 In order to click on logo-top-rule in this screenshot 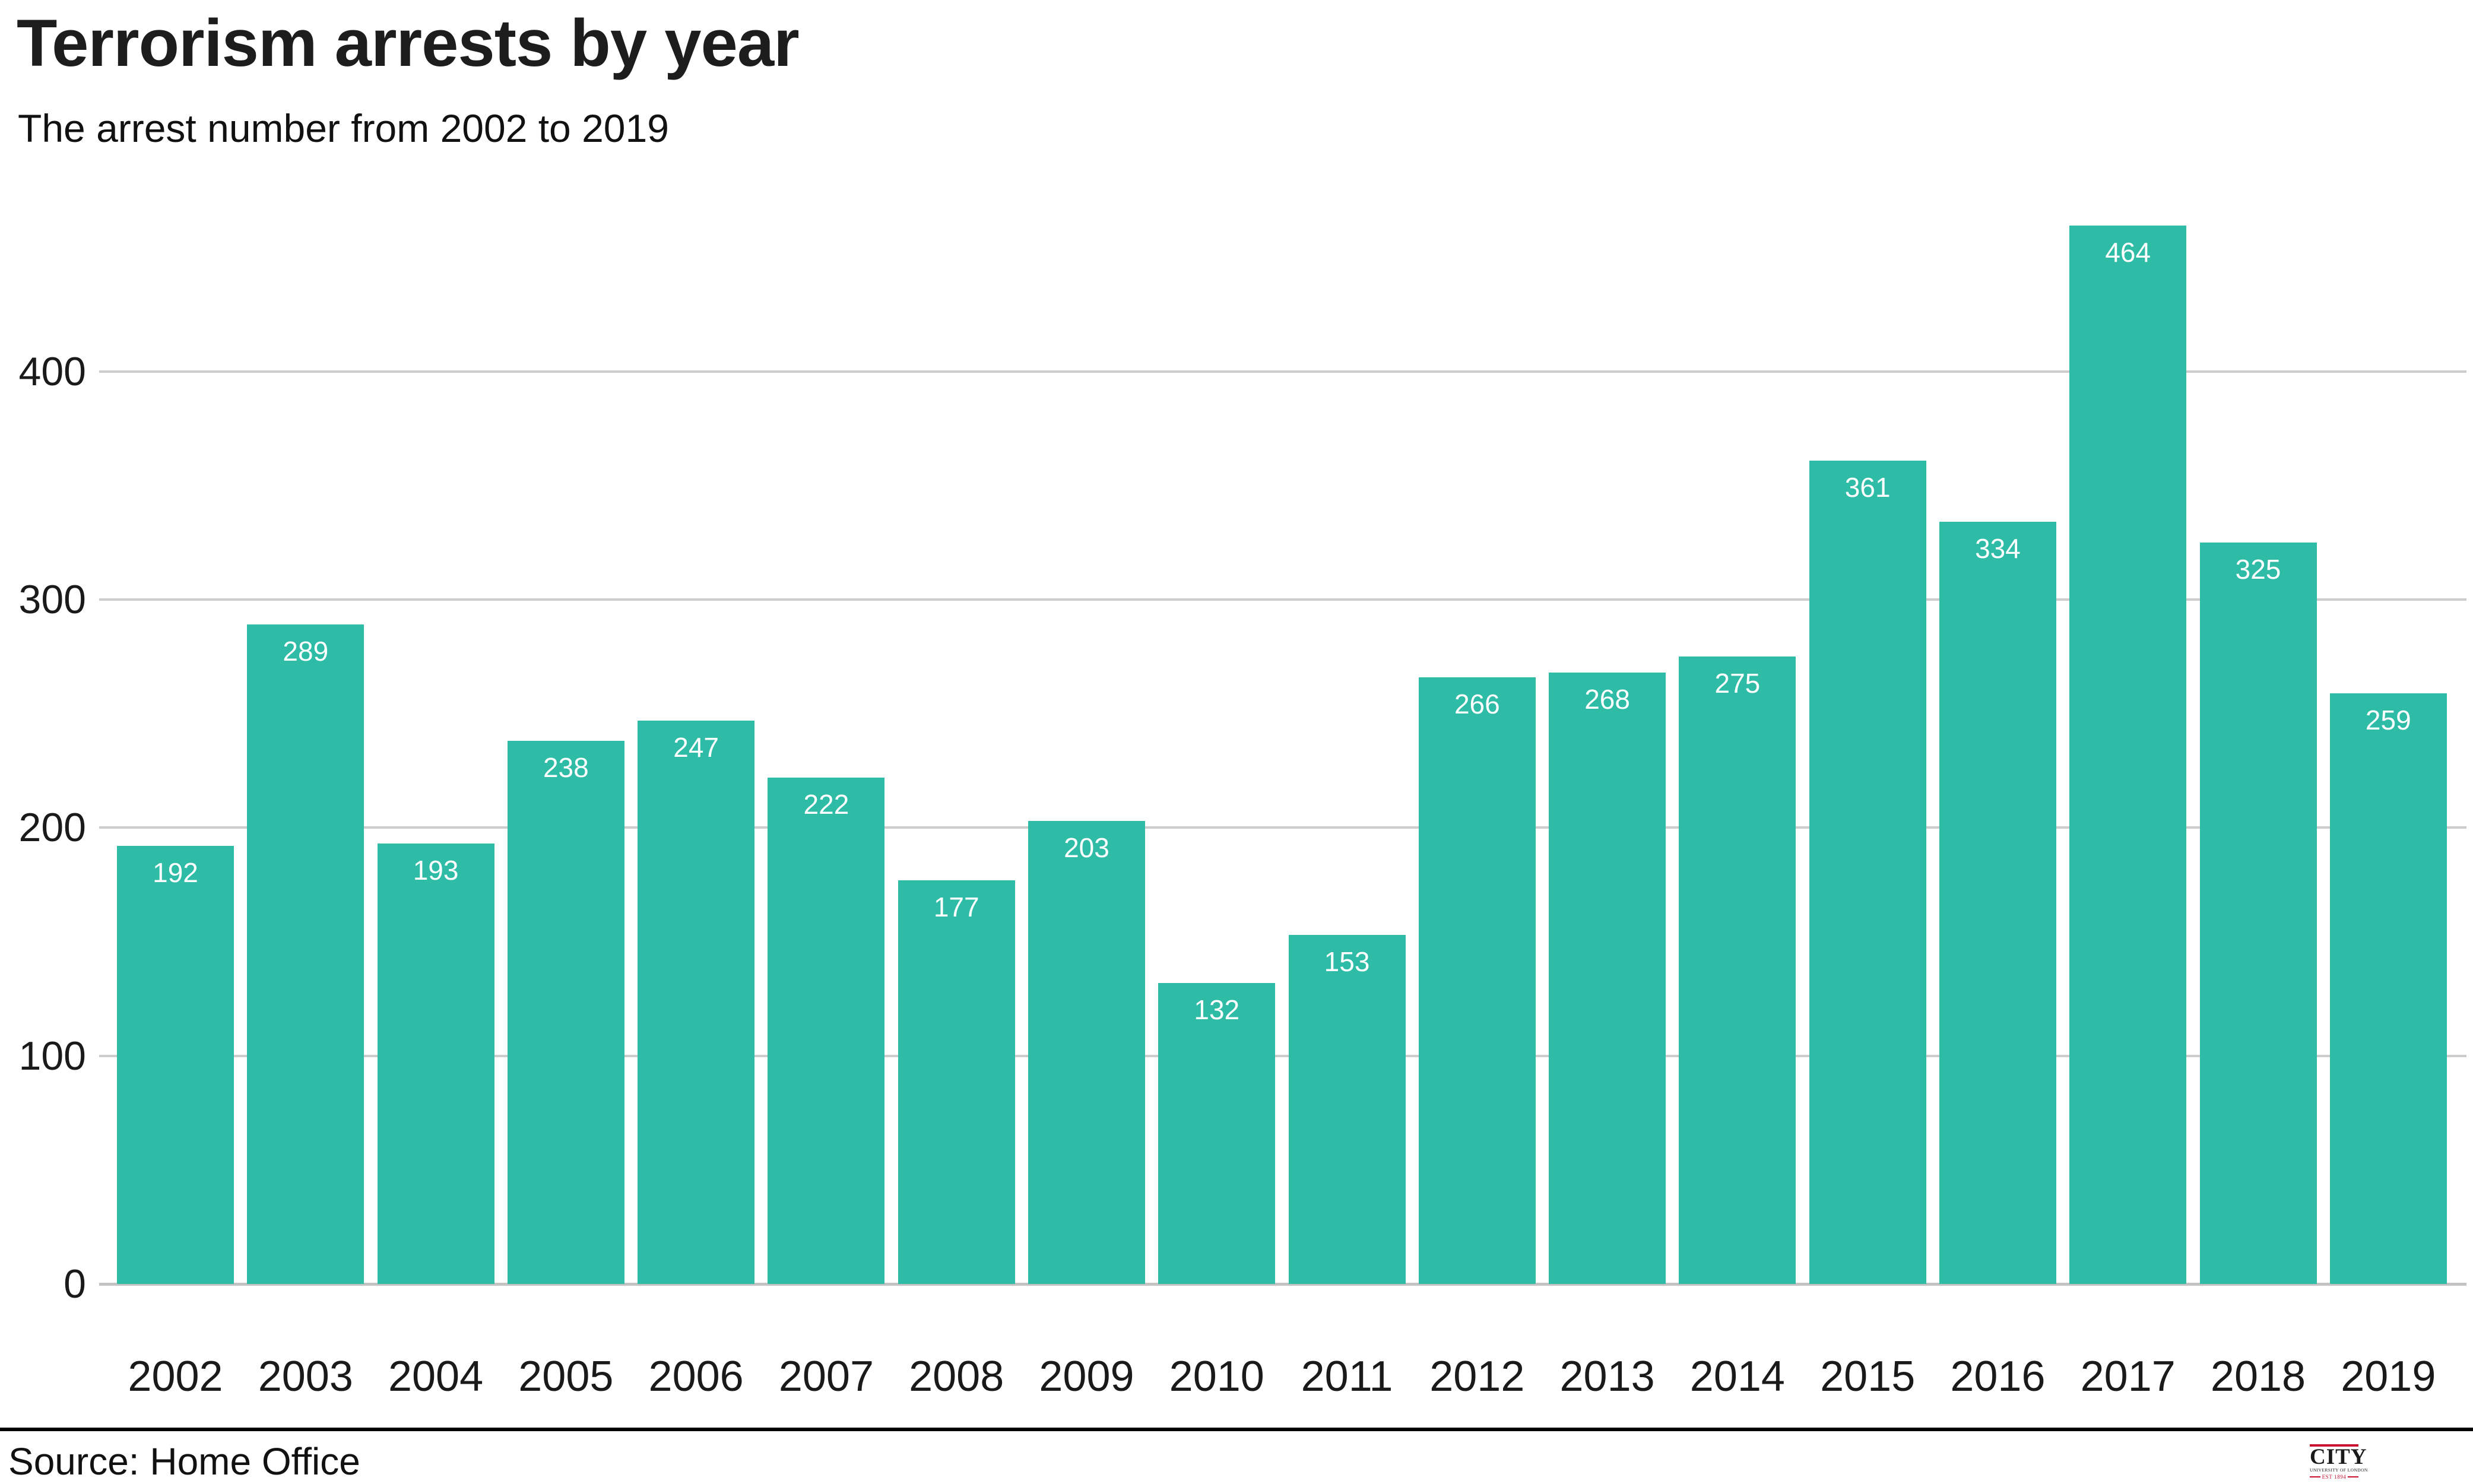, I will do `click(2334, 1445)`.